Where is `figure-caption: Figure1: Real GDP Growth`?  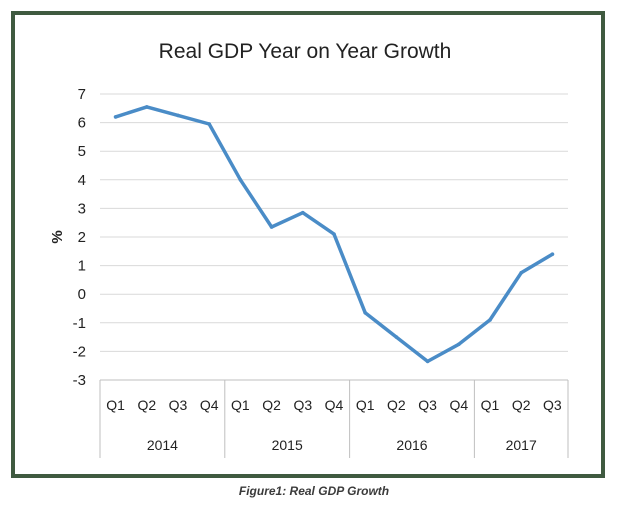 figure-caption: Figure1: Real GDP Growth is located at coordinates (314, 491).